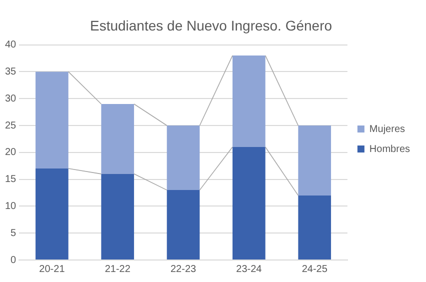 The height and width of the screenshot is (282, 426). What do you see at coordinates (387, 129) in the screenshot?
I see `legend-label: Mujeres` at bounding box center [387, 129].